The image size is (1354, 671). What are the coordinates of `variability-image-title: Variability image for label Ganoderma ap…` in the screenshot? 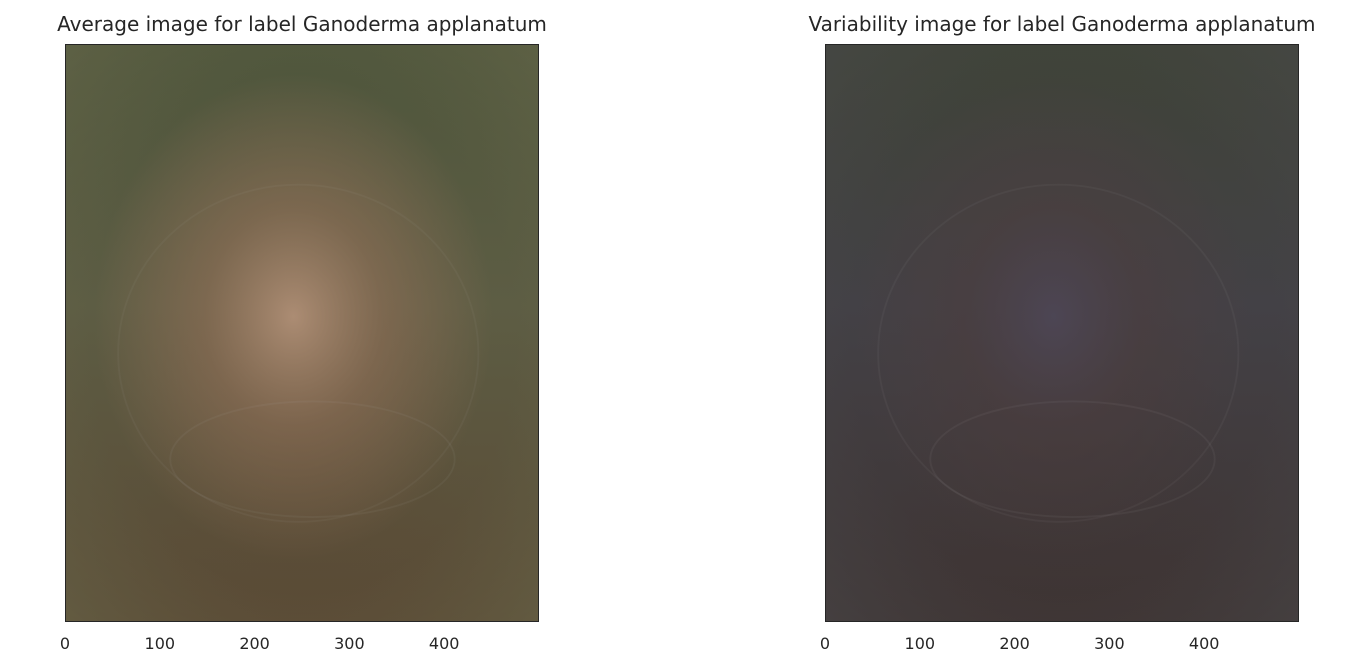 It's located at (1062, 24).